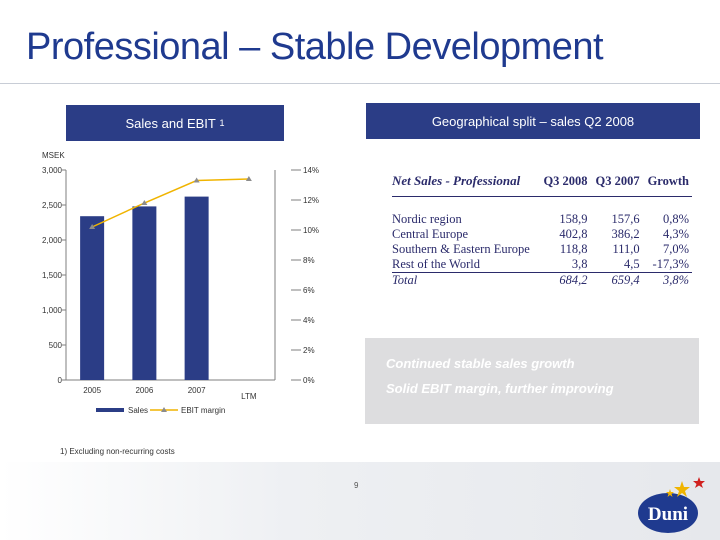 This screenshot has width=720, height=540. What do you see at coordinates (56, 345) in the screenshot?
I see `y-tick-label: 500` at bounding box center [56, 345].